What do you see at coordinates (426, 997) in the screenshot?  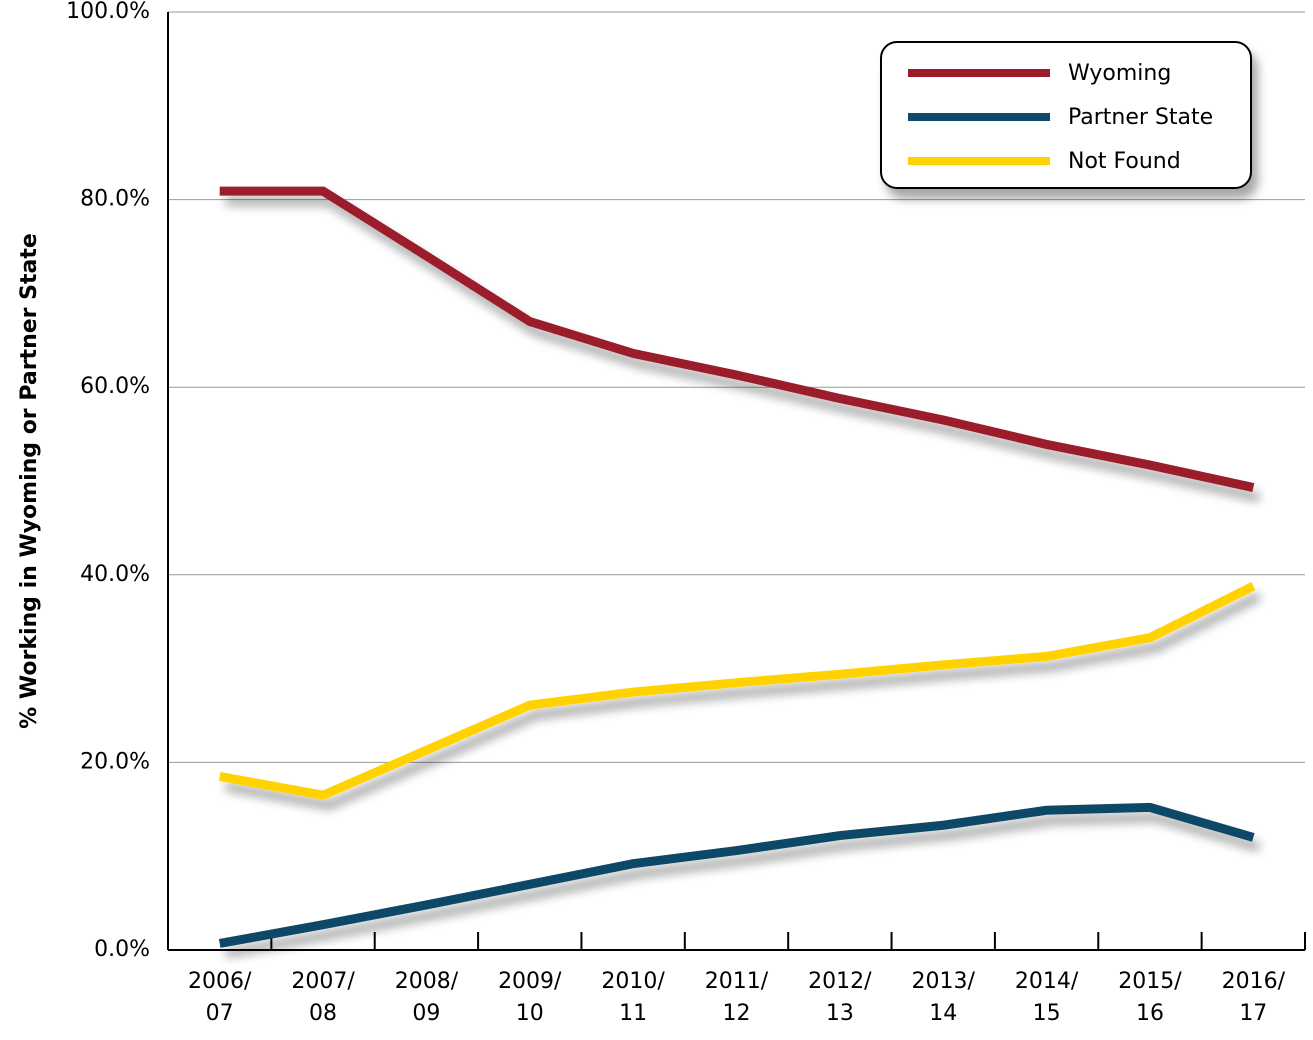 I see `x-tick-label: 2008/ 09` at bounding box center [426, 997].